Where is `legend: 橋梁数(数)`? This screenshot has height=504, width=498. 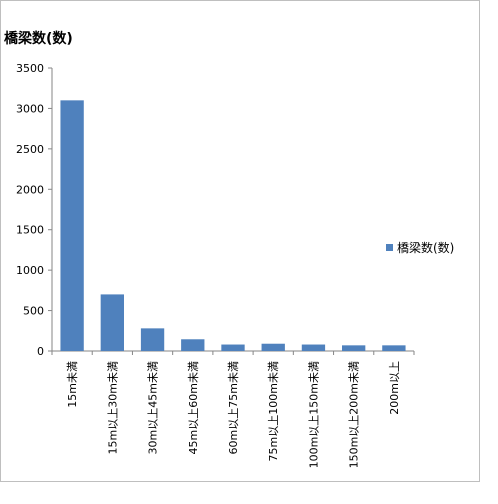 legend: 橋梁数(数) is located at coordinates (420, 247).